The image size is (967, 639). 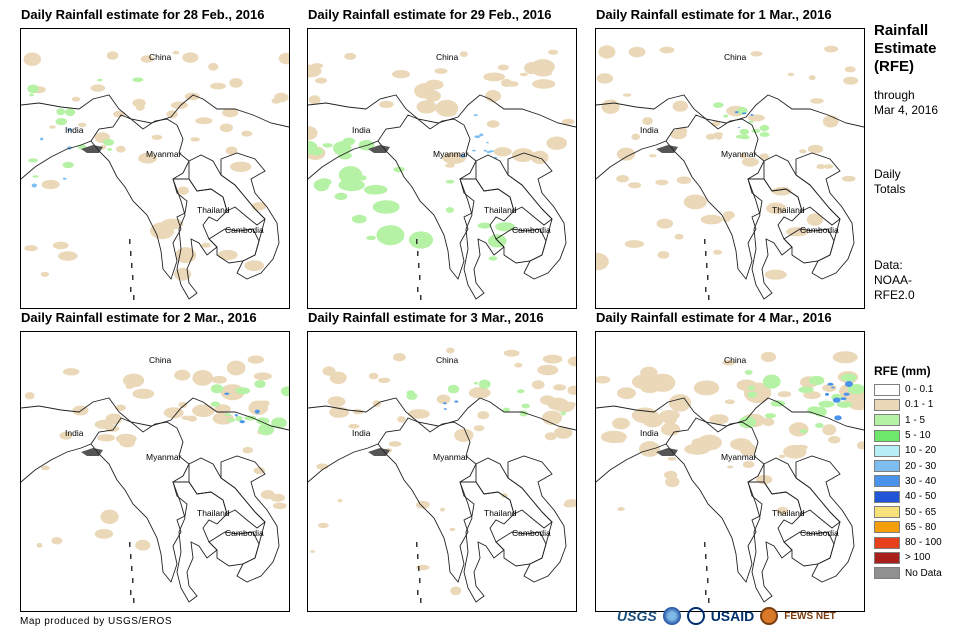 I want to click on through-label: through, so click(x=894, y=95).